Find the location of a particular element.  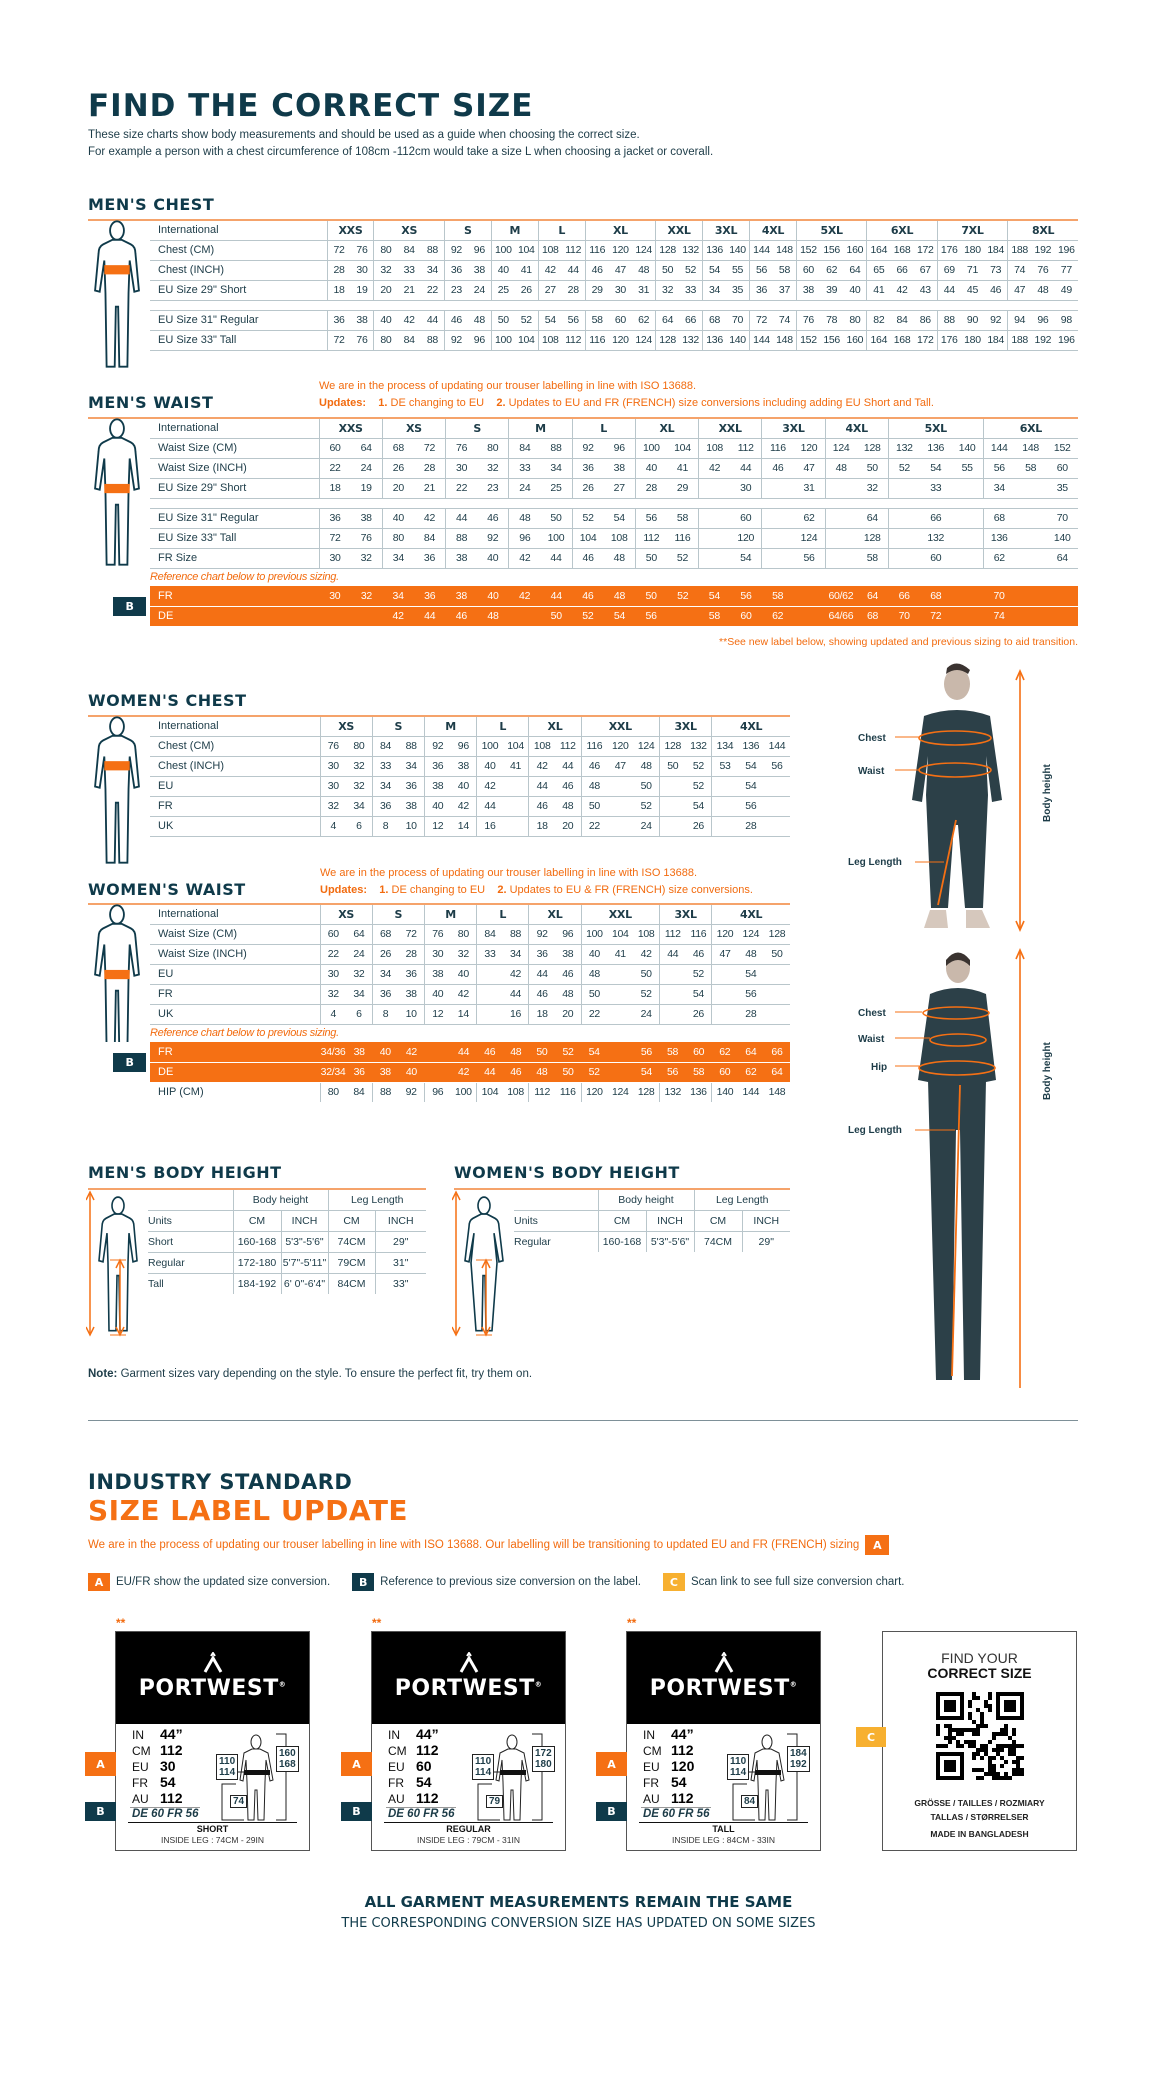

body-height-header: Body height is located at coordinates (280, 1199).